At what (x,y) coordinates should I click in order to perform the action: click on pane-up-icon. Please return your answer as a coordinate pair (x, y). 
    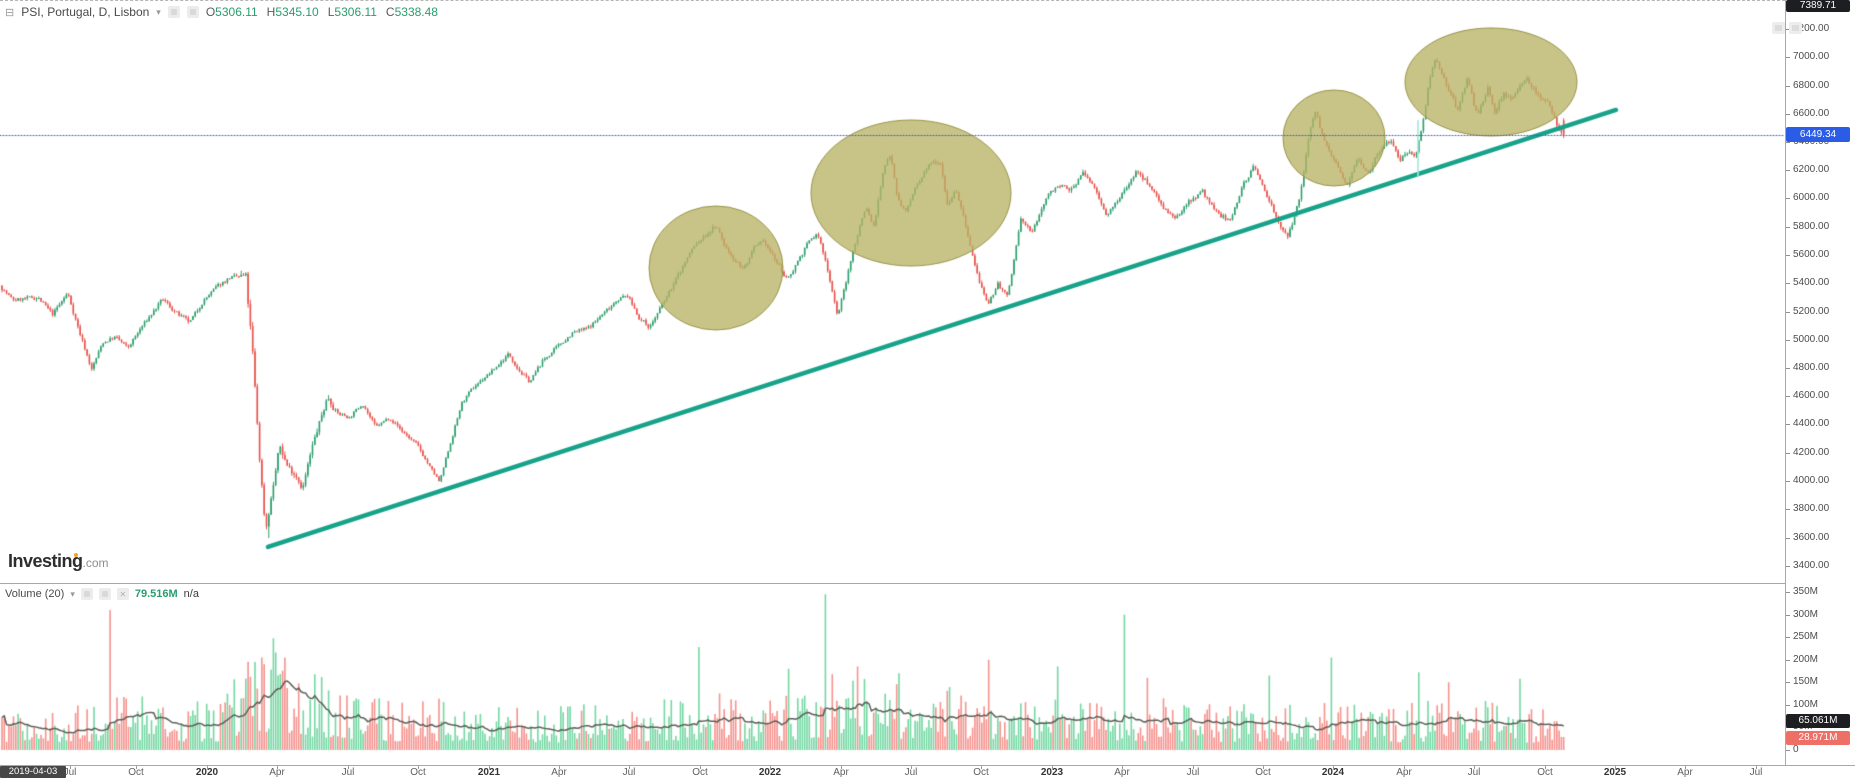
    Looking at the image, I should click on (1778, 28).